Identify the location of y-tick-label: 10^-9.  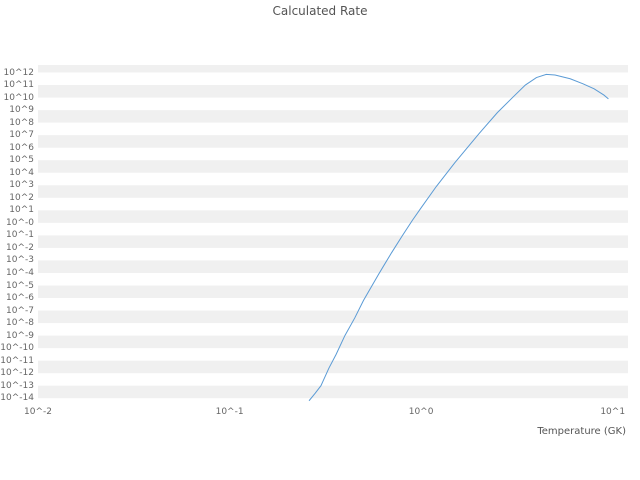
(20, 335).